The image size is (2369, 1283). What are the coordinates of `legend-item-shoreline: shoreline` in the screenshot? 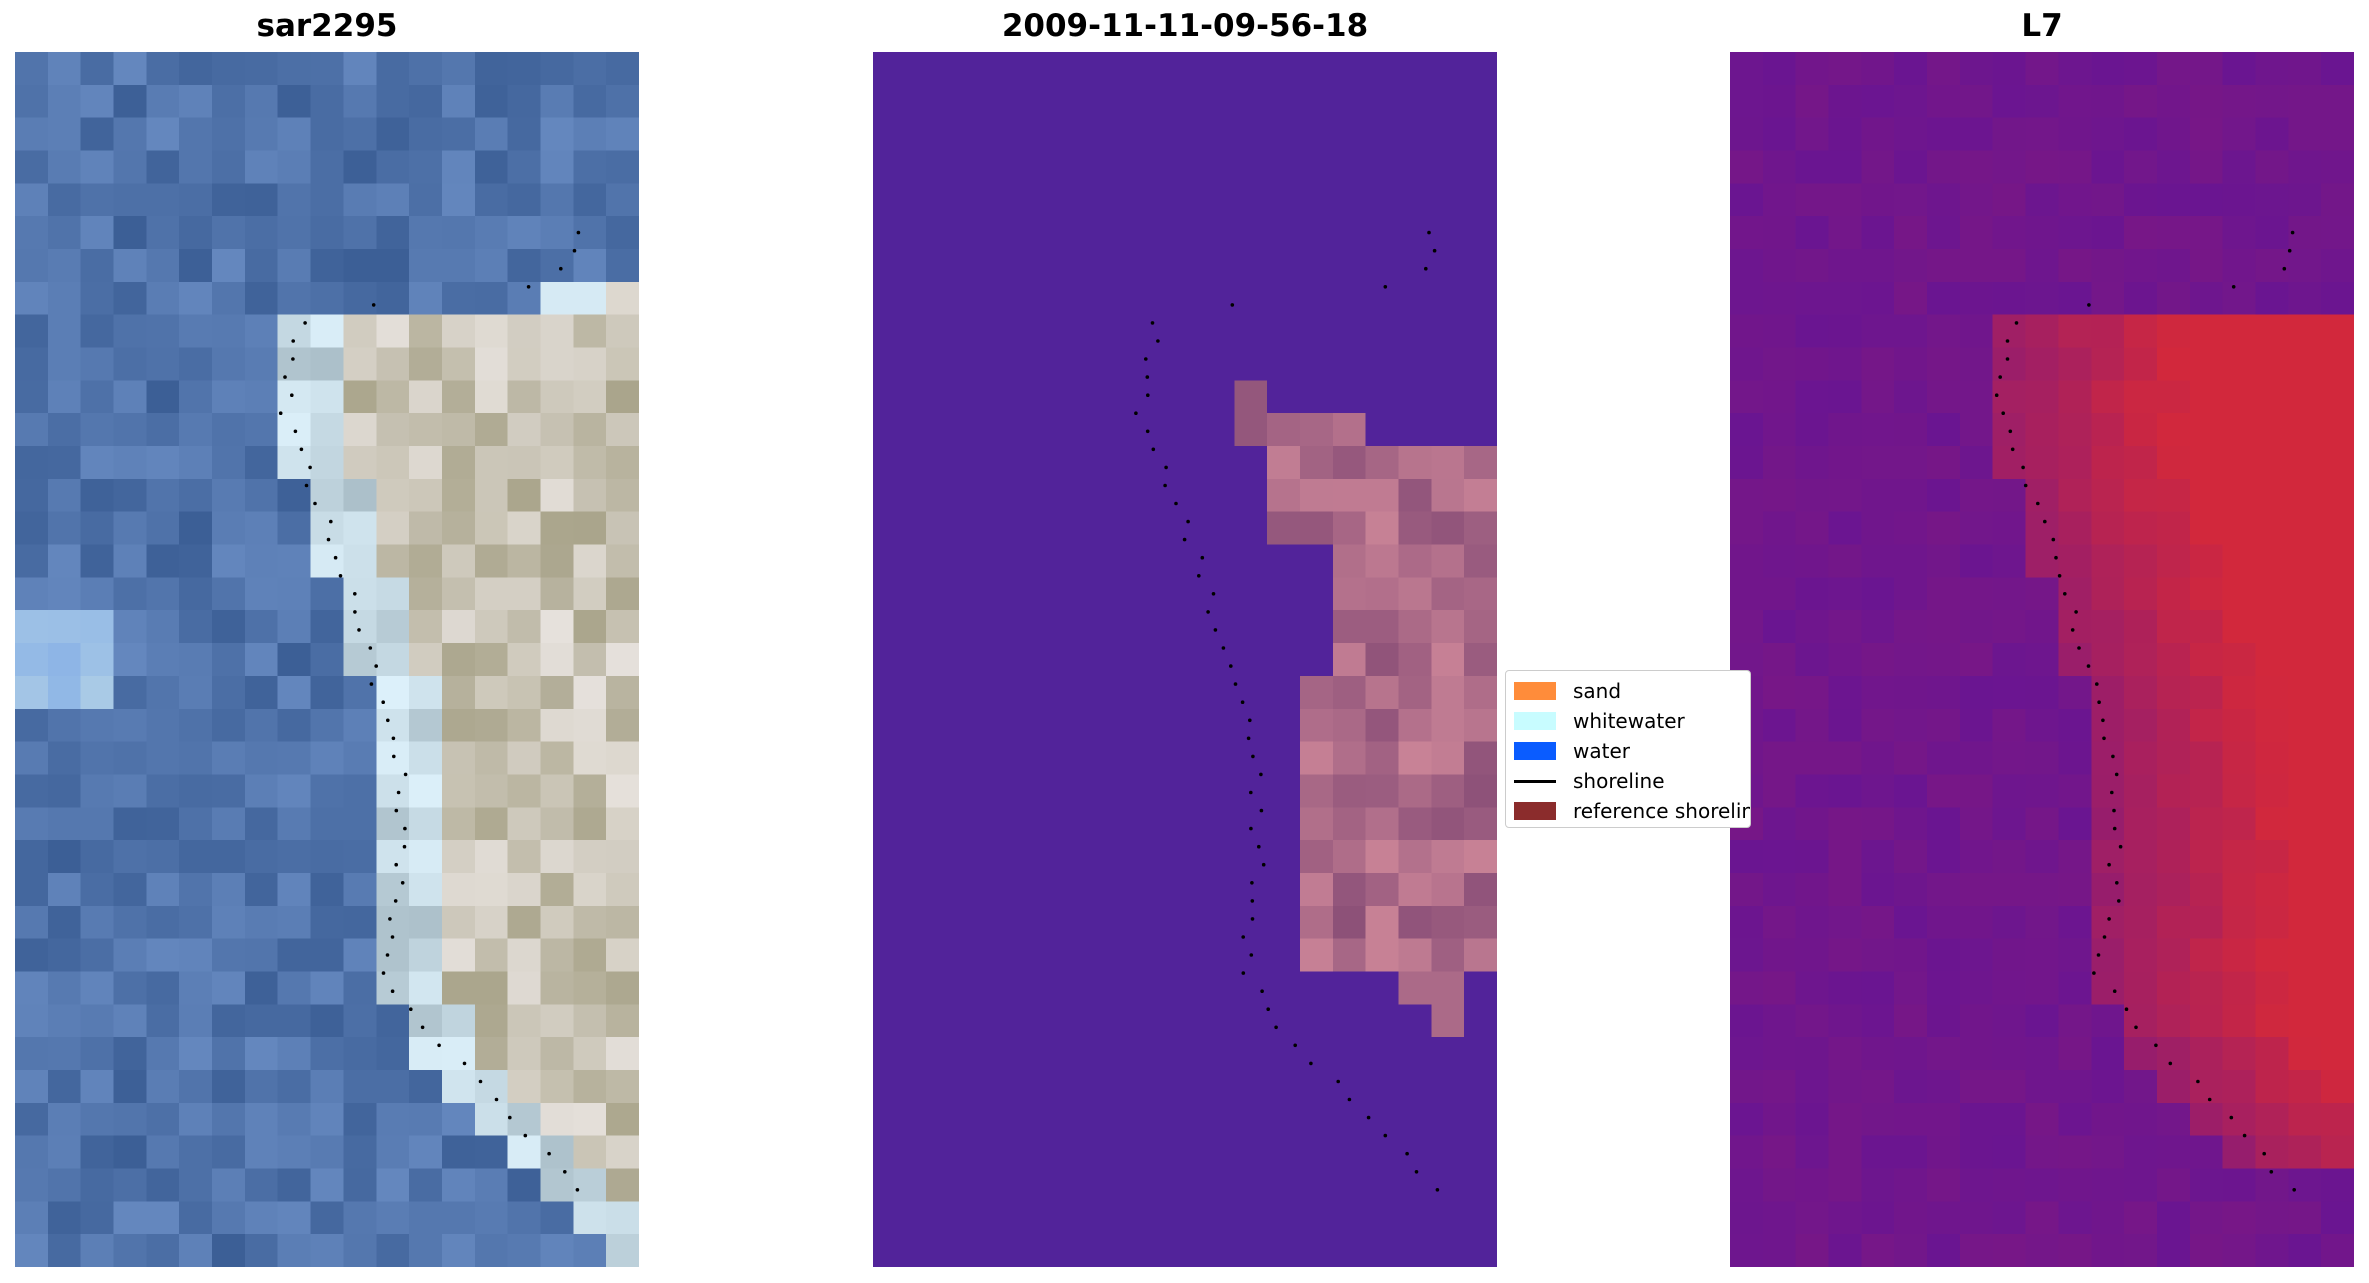 It's located at (1589, 781).